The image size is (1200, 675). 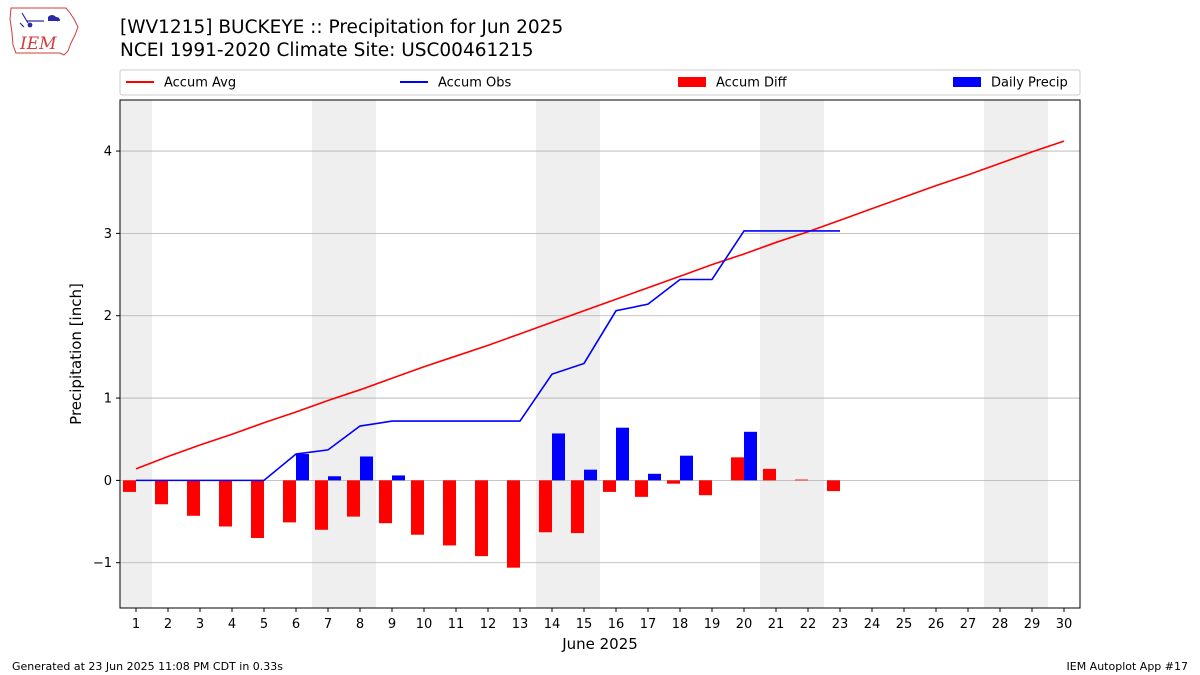 I want to click on y-tick-label: −1, so click(x=102, y=563).